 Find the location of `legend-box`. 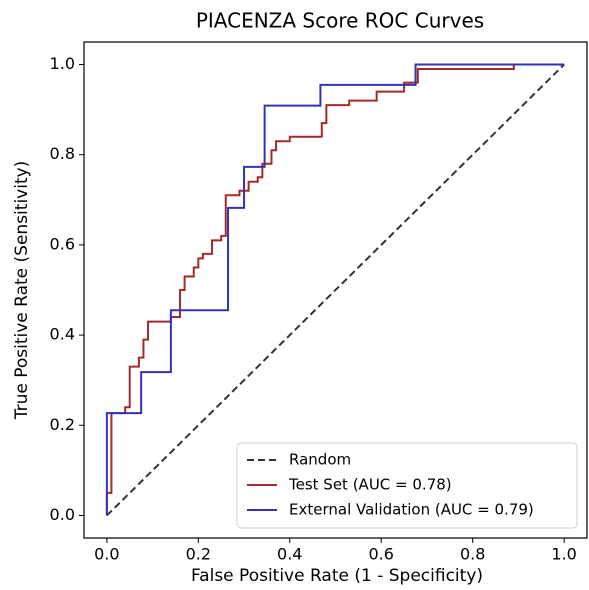

legend-box is located at coordinates (407, 485).